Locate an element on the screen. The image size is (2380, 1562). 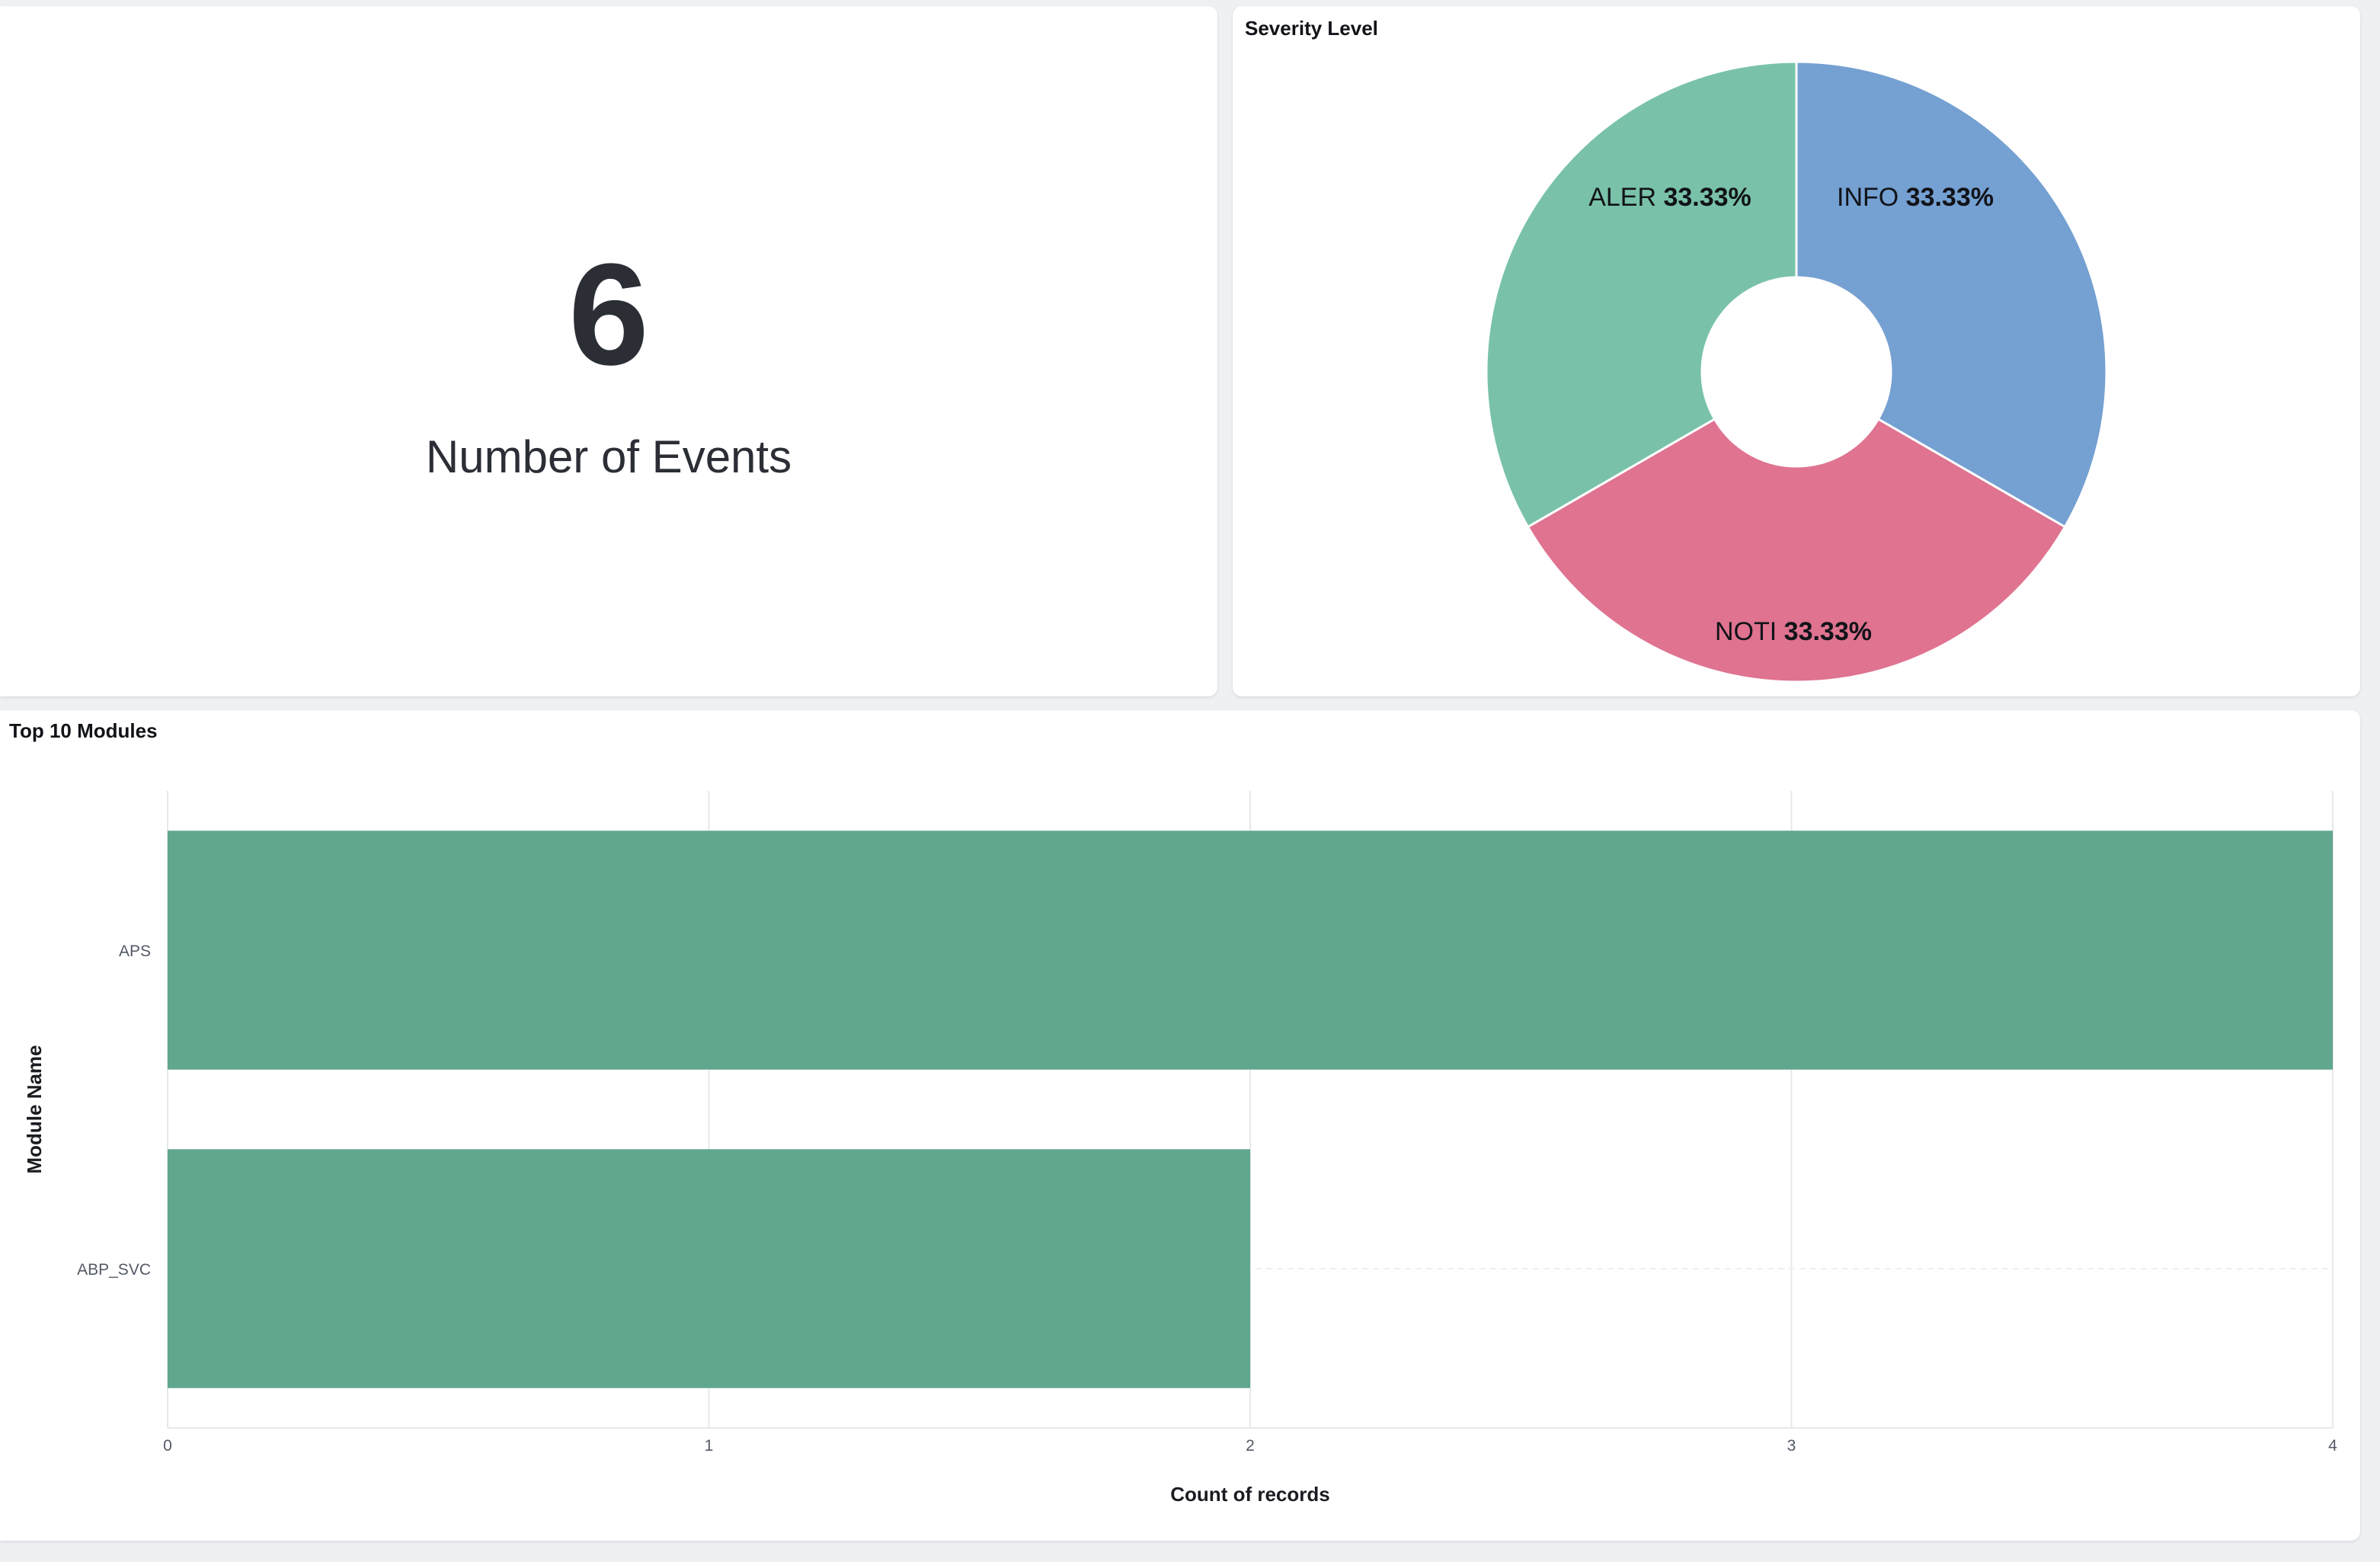
bar-aps is located at coordinates (1250, 951).